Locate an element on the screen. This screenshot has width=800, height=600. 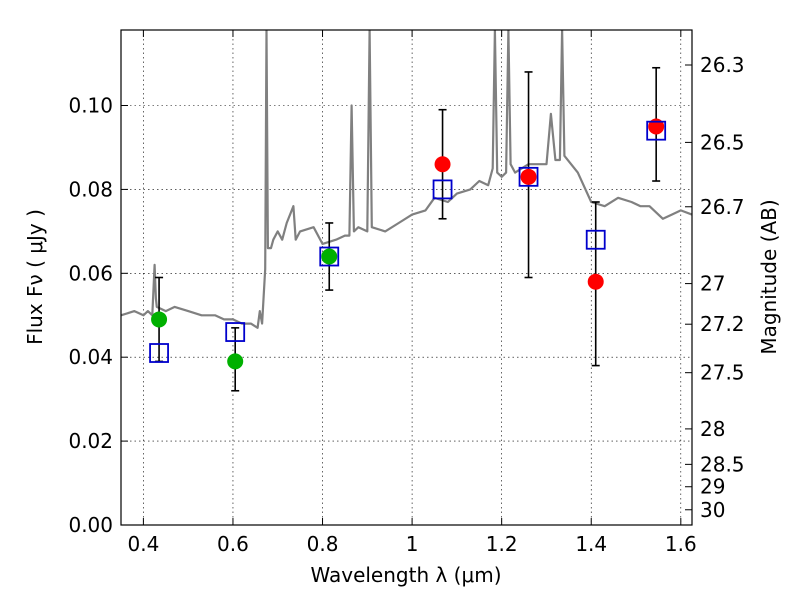
x-tick-label: 0.8 is located at coordinates (323, 544).